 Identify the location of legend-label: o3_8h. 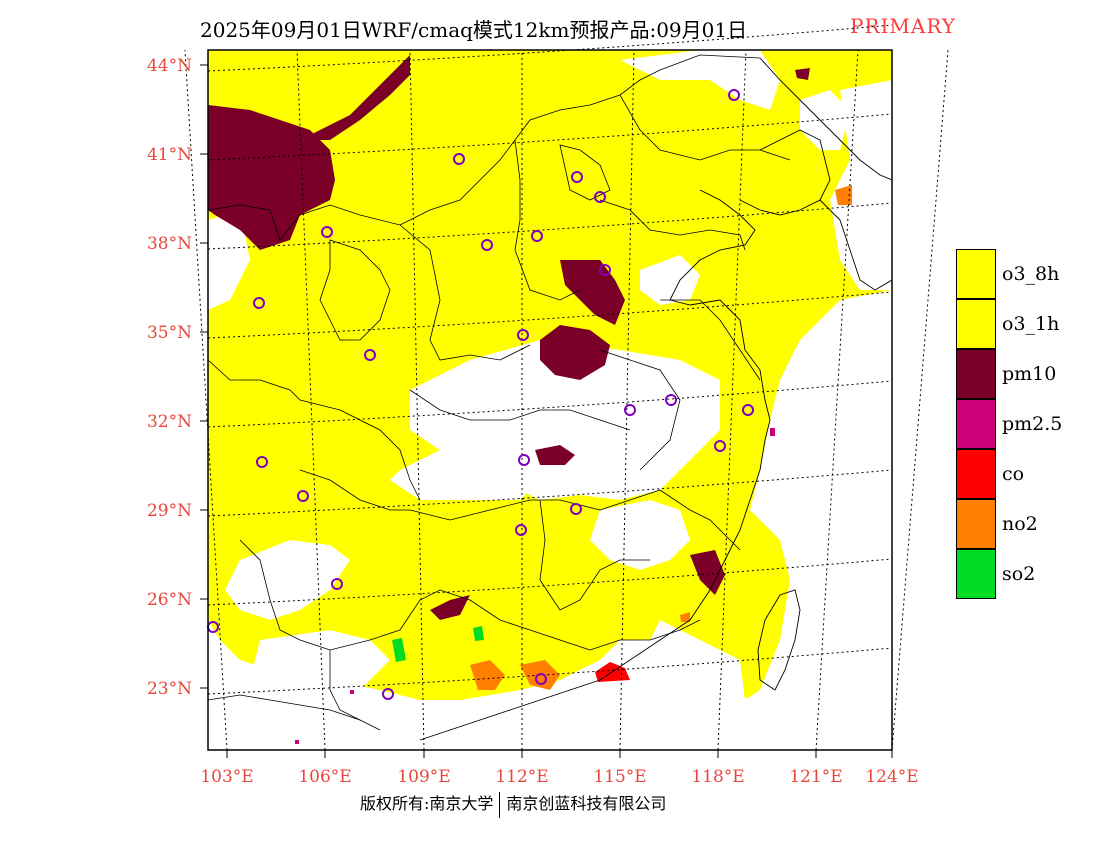
(1031, 274).